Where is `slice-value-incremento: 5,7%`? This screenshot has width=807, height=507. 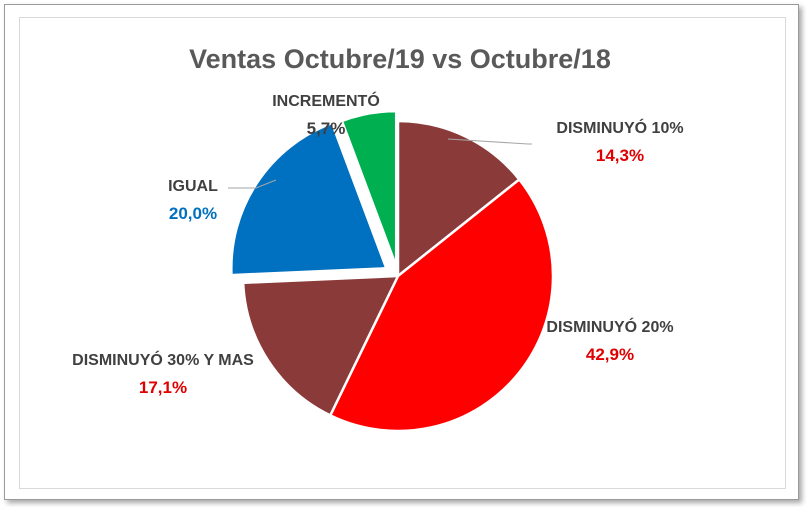
slice-value-incremento: 5,7% is located at coordinates (326, 128).